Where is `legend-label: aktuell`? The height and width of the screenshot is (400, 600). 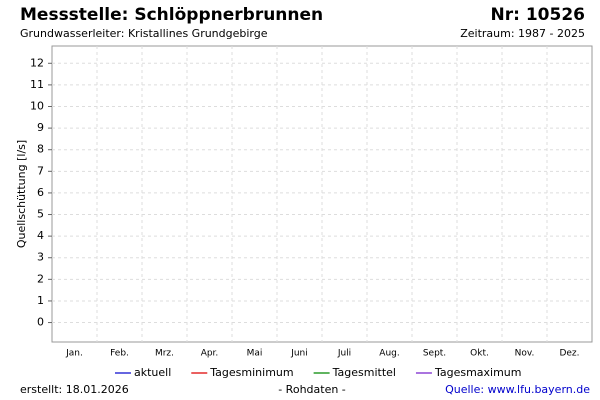 legend-label: aktuell is located at coordinates (152, 372).